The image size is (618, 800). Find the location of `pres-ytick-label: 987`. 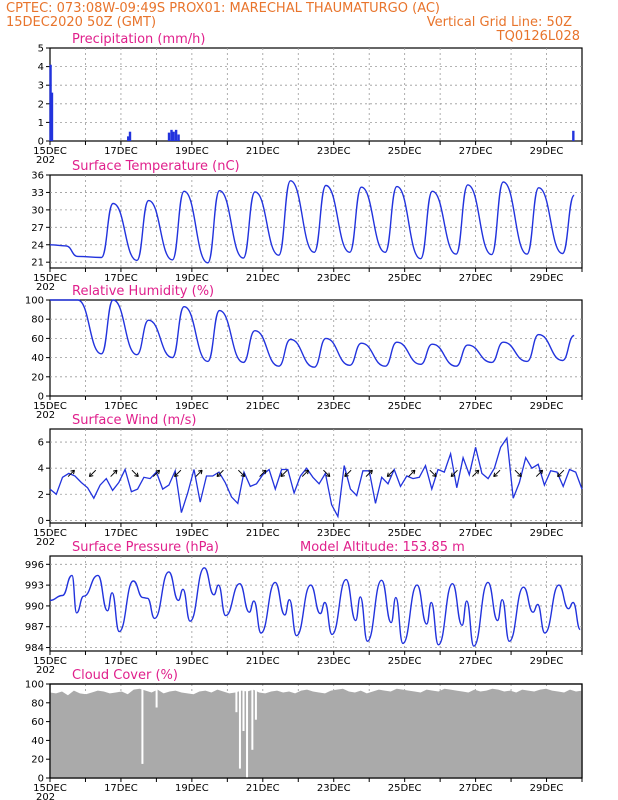

pres-ytick-label: 987 is located at coordinates (34, 627).